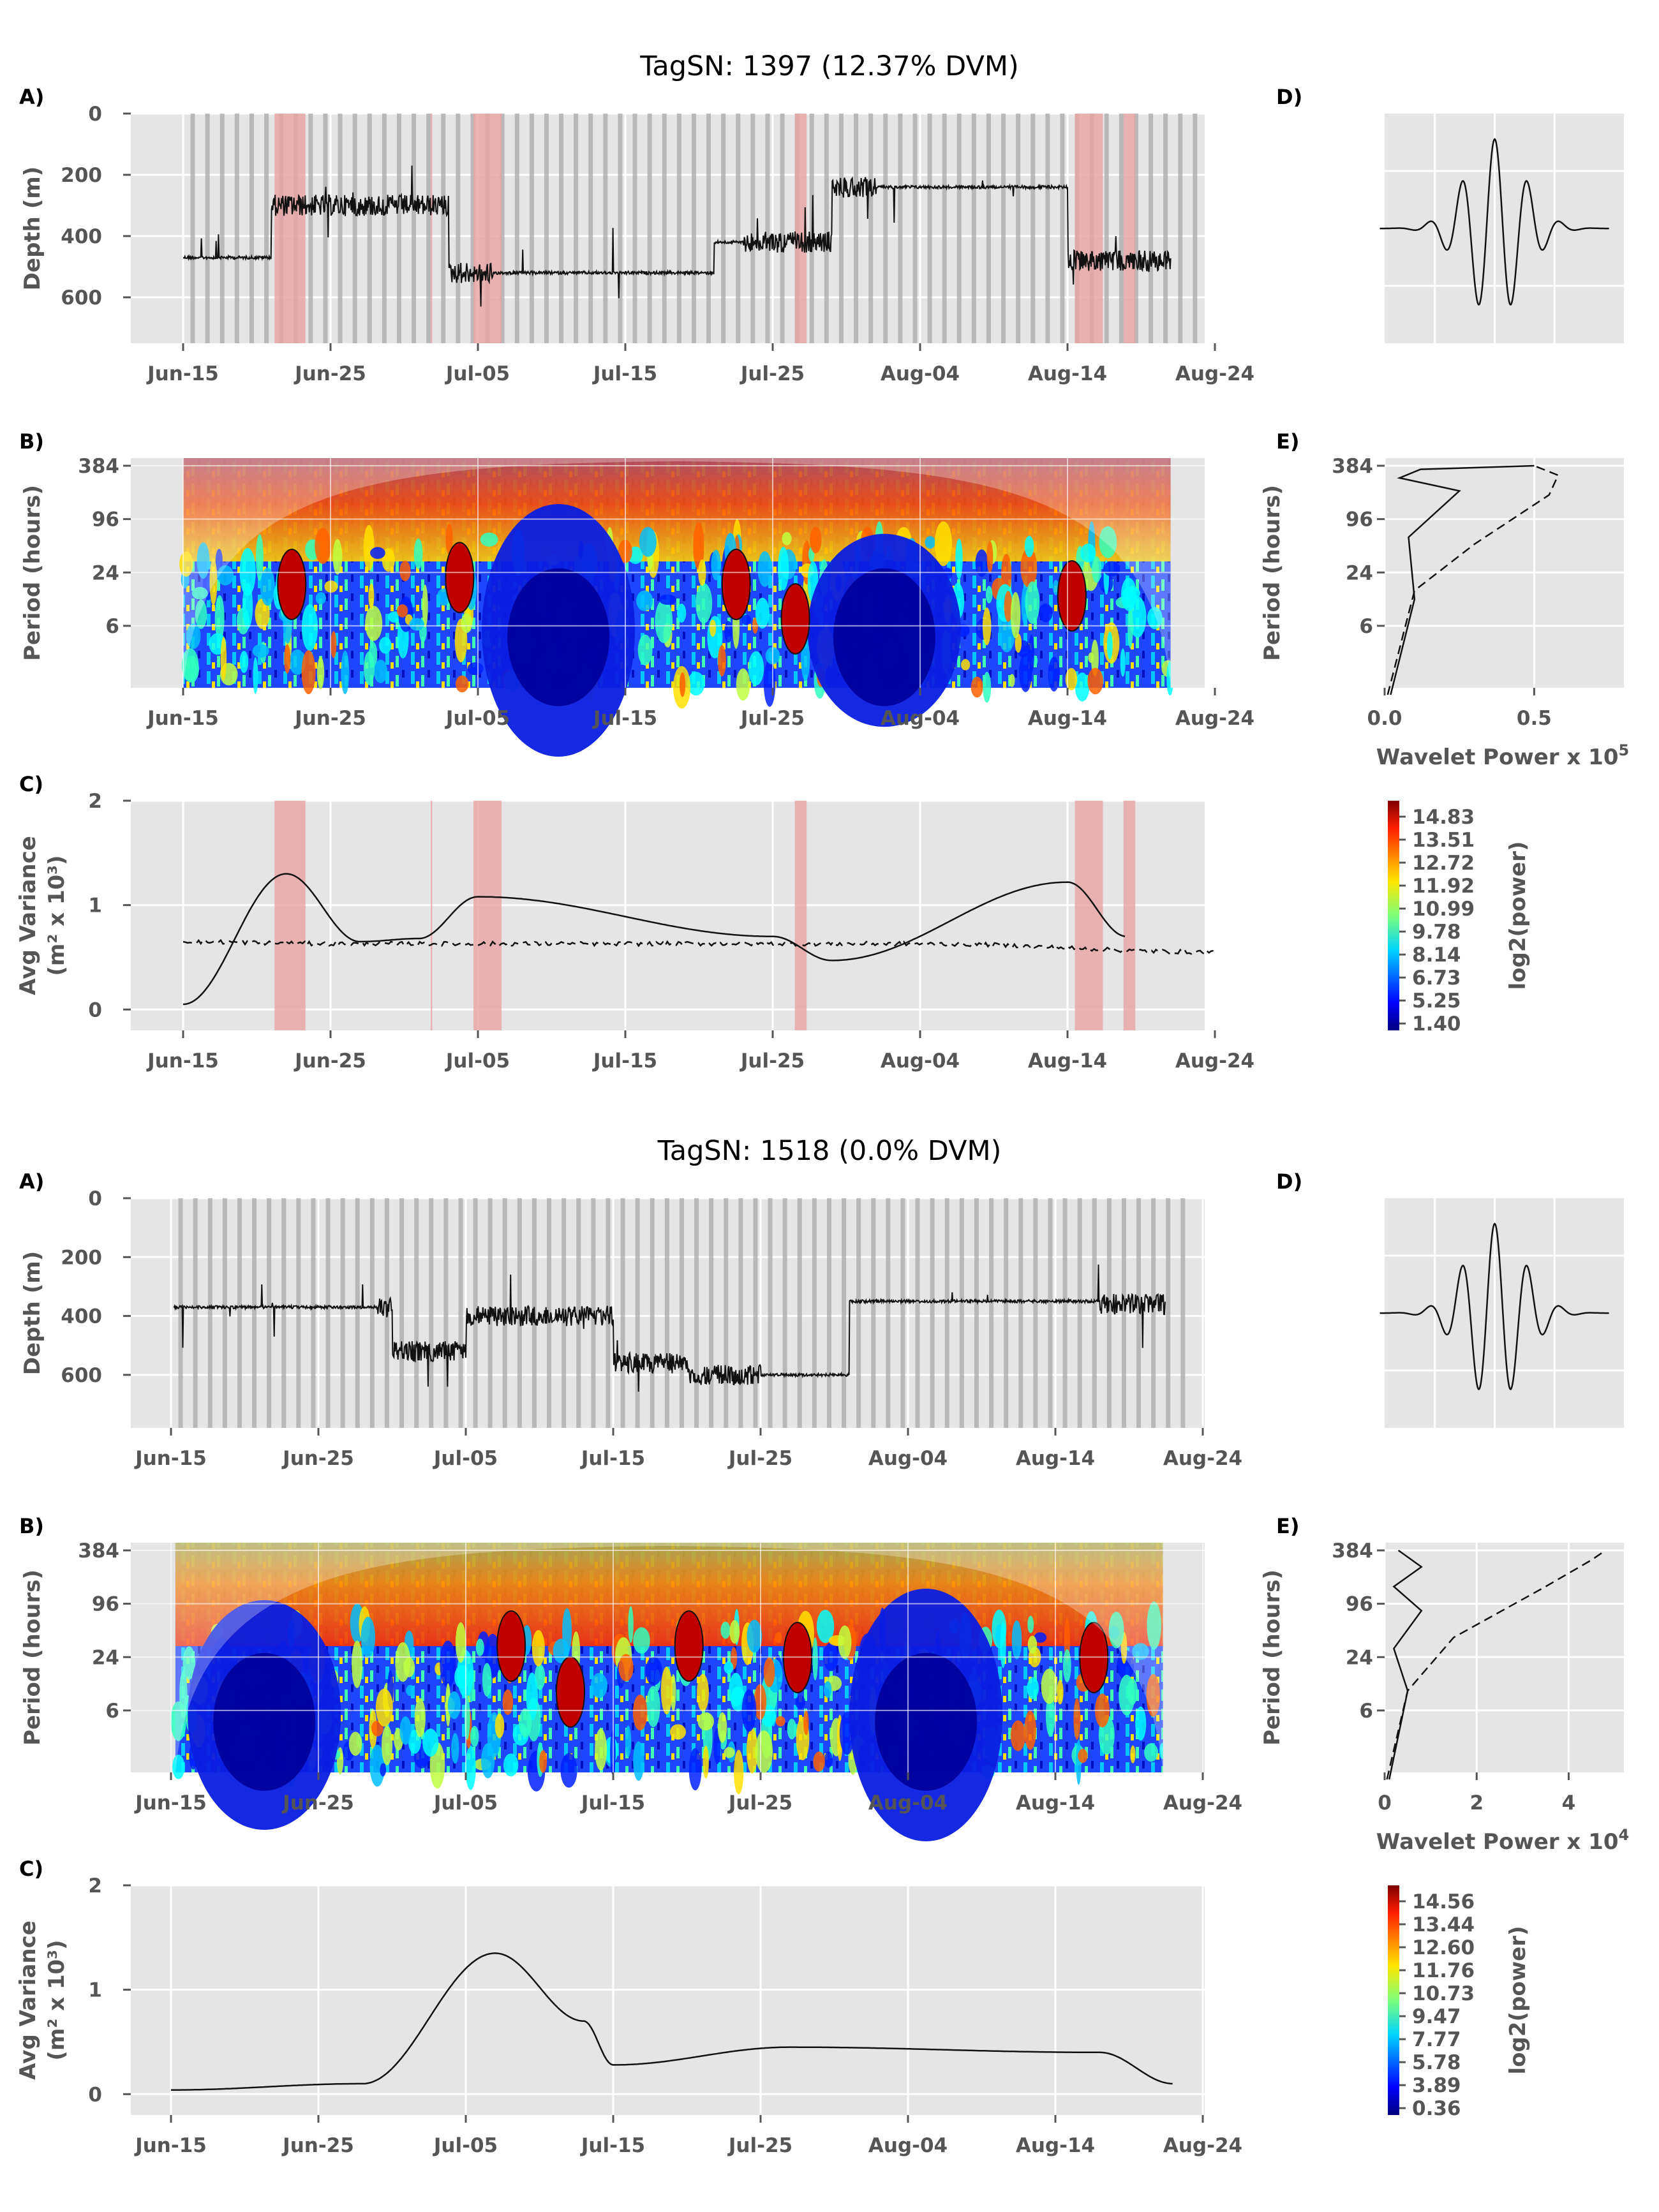  I want to click on tick-label-x: Jul-15, so click(624, 373).